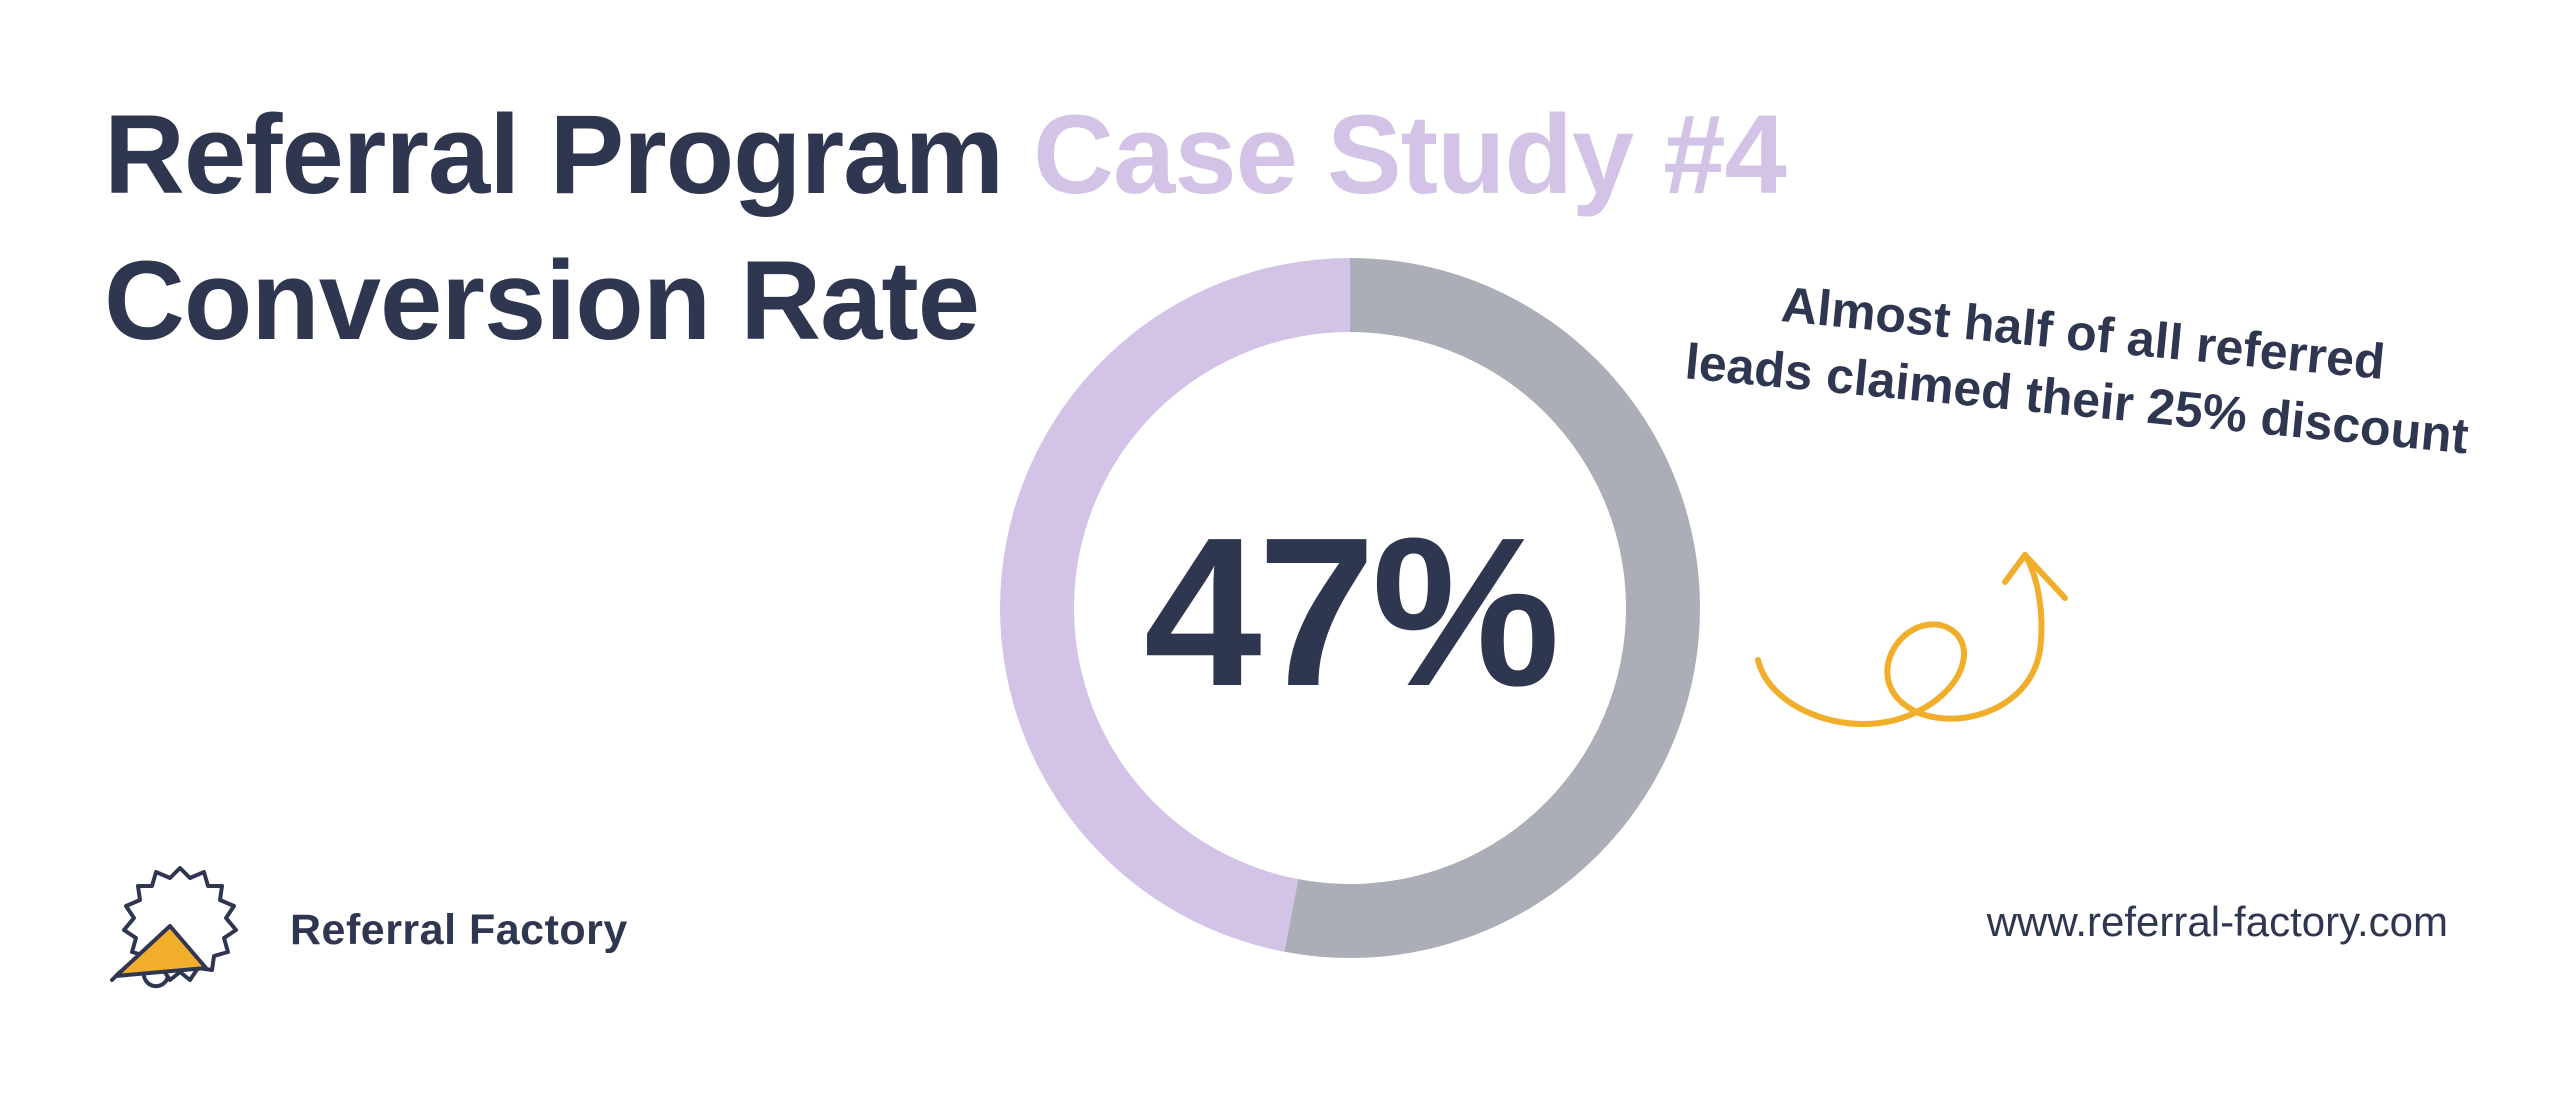  What do you see at coordinates (2217, 921) in the screenshot?
I see `website-link: www.referral-factory.com` at bounding box center [2217, 921].